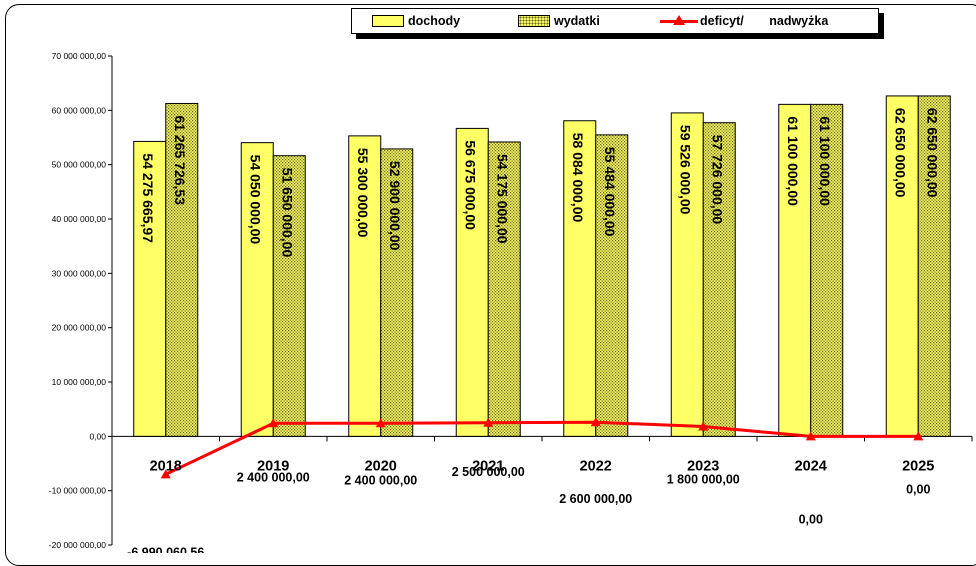  What do you see at coordinates (542, 448) in the screenshot?
I see `line-deficyt` at bounding box center [542, 448].